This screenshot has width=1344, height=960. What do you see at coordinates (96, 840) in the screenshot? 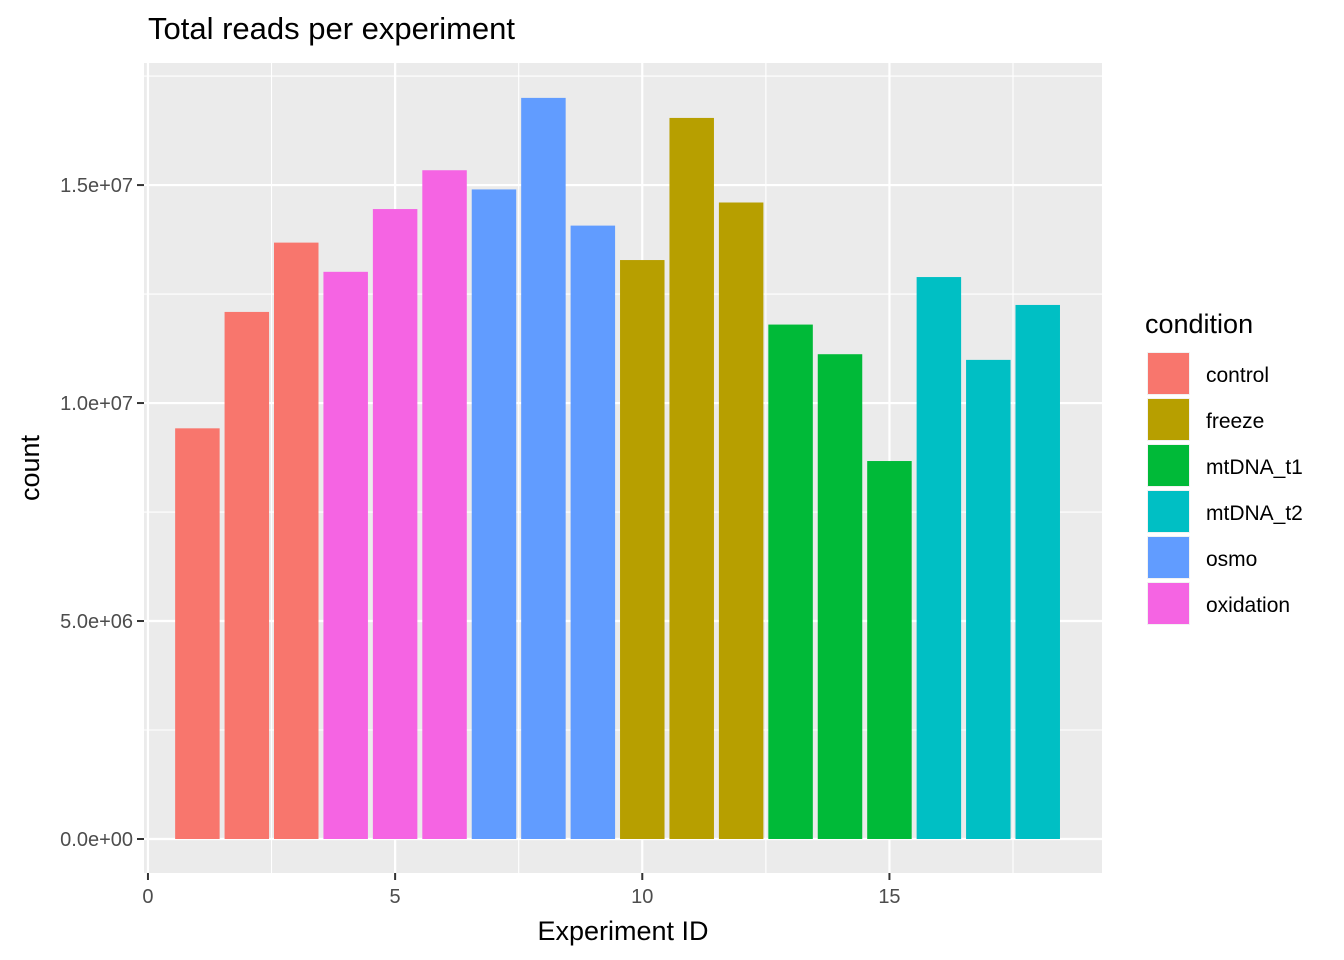
I see `y-tick-label: 0.0e+00` at bounding box center [96, 840].